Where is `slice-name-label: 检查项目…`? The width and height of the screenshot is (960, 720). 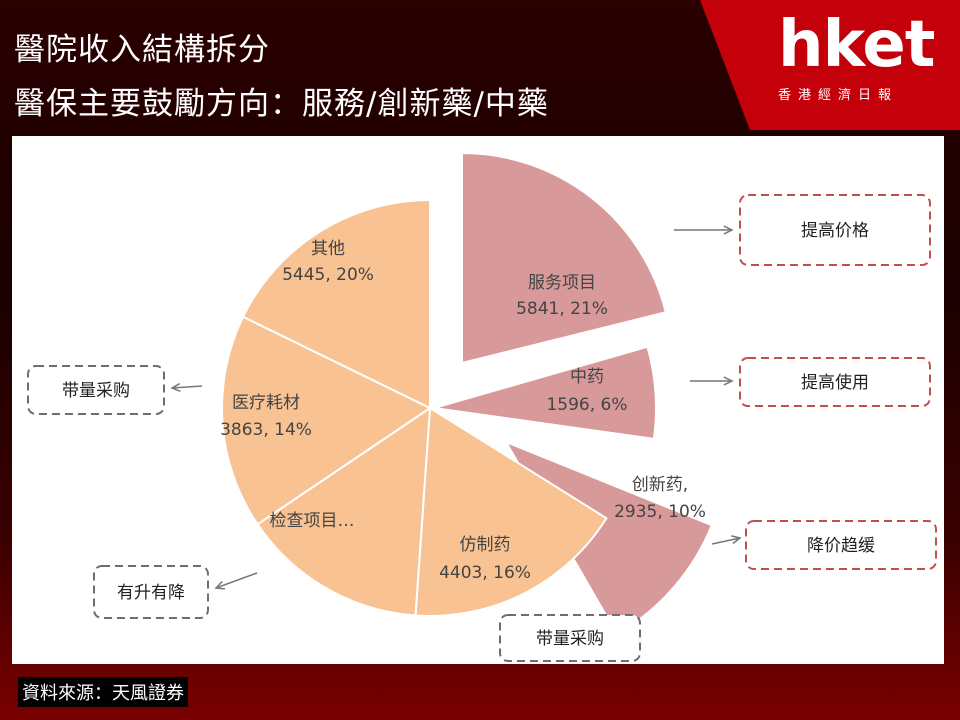
slice-name-label: 检查项目… is located at coordinates (312, 521).